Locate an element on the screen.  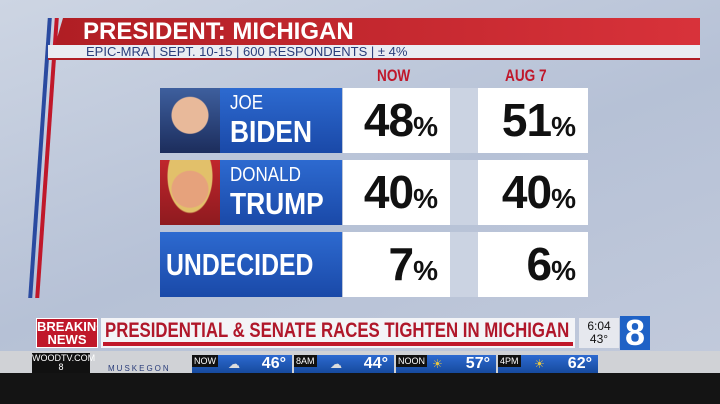
value: 7 is located at coordinates (401, 264).